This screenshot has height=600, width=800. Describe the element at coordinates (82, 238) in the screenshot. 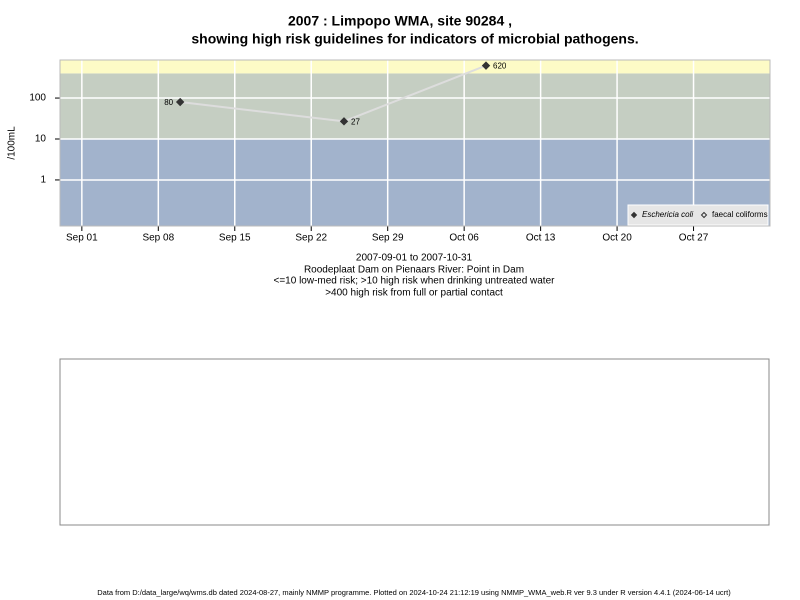

I see `x-tick-label: Sep 01` at that location.